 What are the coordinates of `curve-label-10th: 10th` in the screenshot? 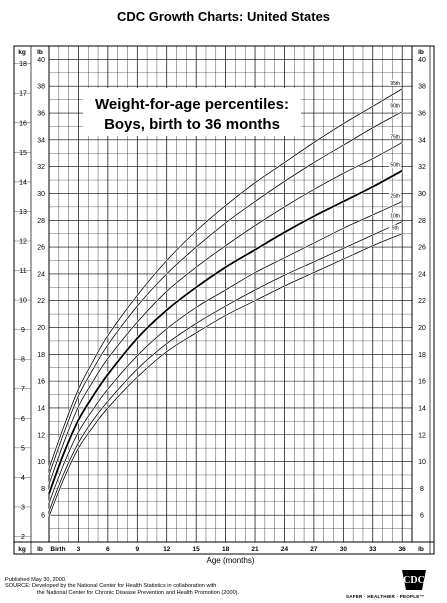 It's located at (395, 217).